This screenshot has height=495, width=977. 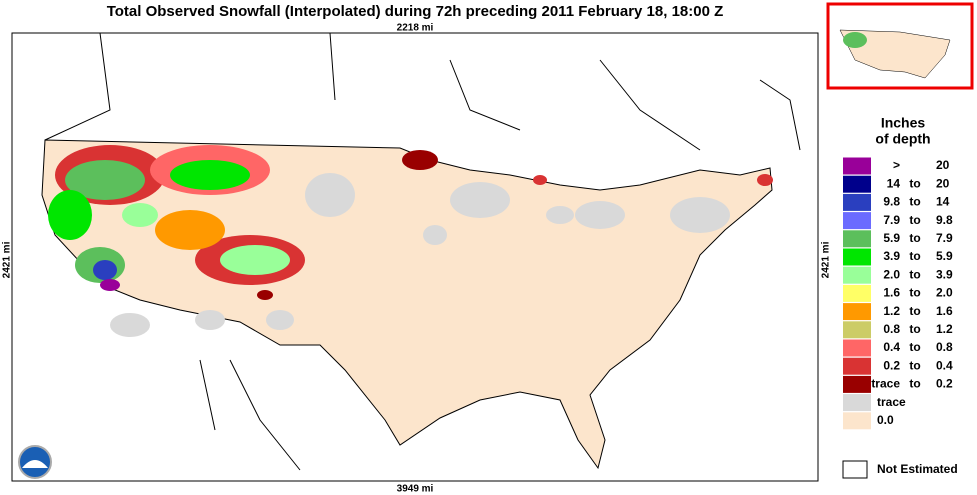 I want to click on legend-low: 2.0, so click(x=891, y=274).